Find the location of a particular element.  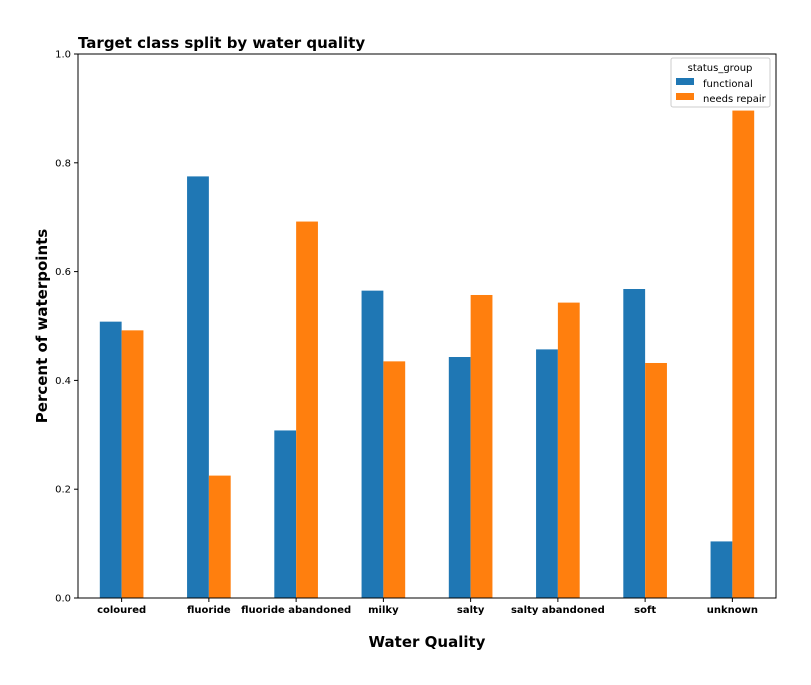

x-tick-label: salty abandoned is located at coordinates (558, 610).